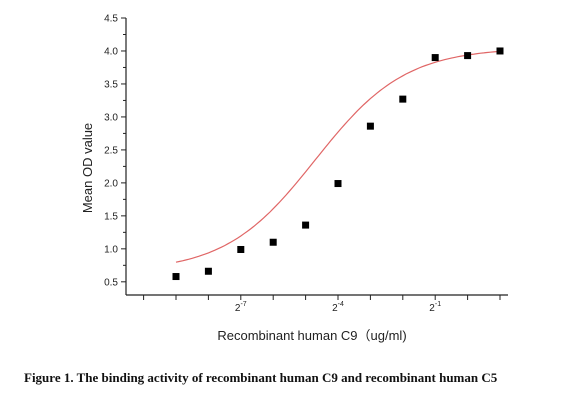 The width and height of the screenshot is (564, 404). I want to click on y-tick-label: 1.5, so click(111, 216).